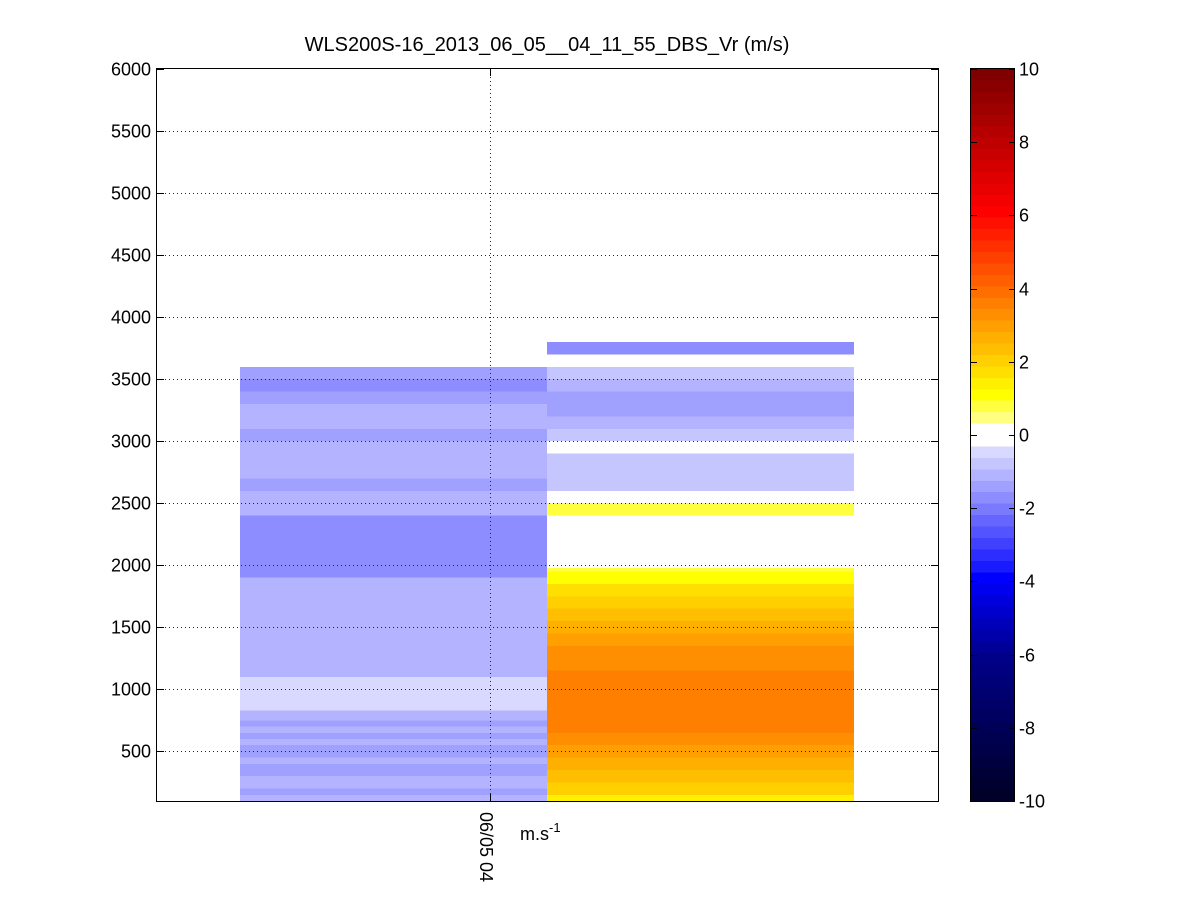 This screenshot has width=1201, height=901. What do you see at coordinates (131, 318) in the screenshot?
I see `ytick-label-4000: 4000` at bounding box center [131, 318].